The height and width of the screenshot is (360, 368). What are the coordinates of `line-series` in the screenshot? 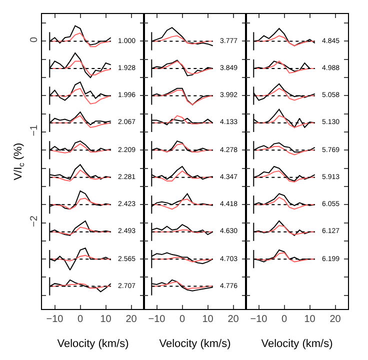 It's located at (80, 148).